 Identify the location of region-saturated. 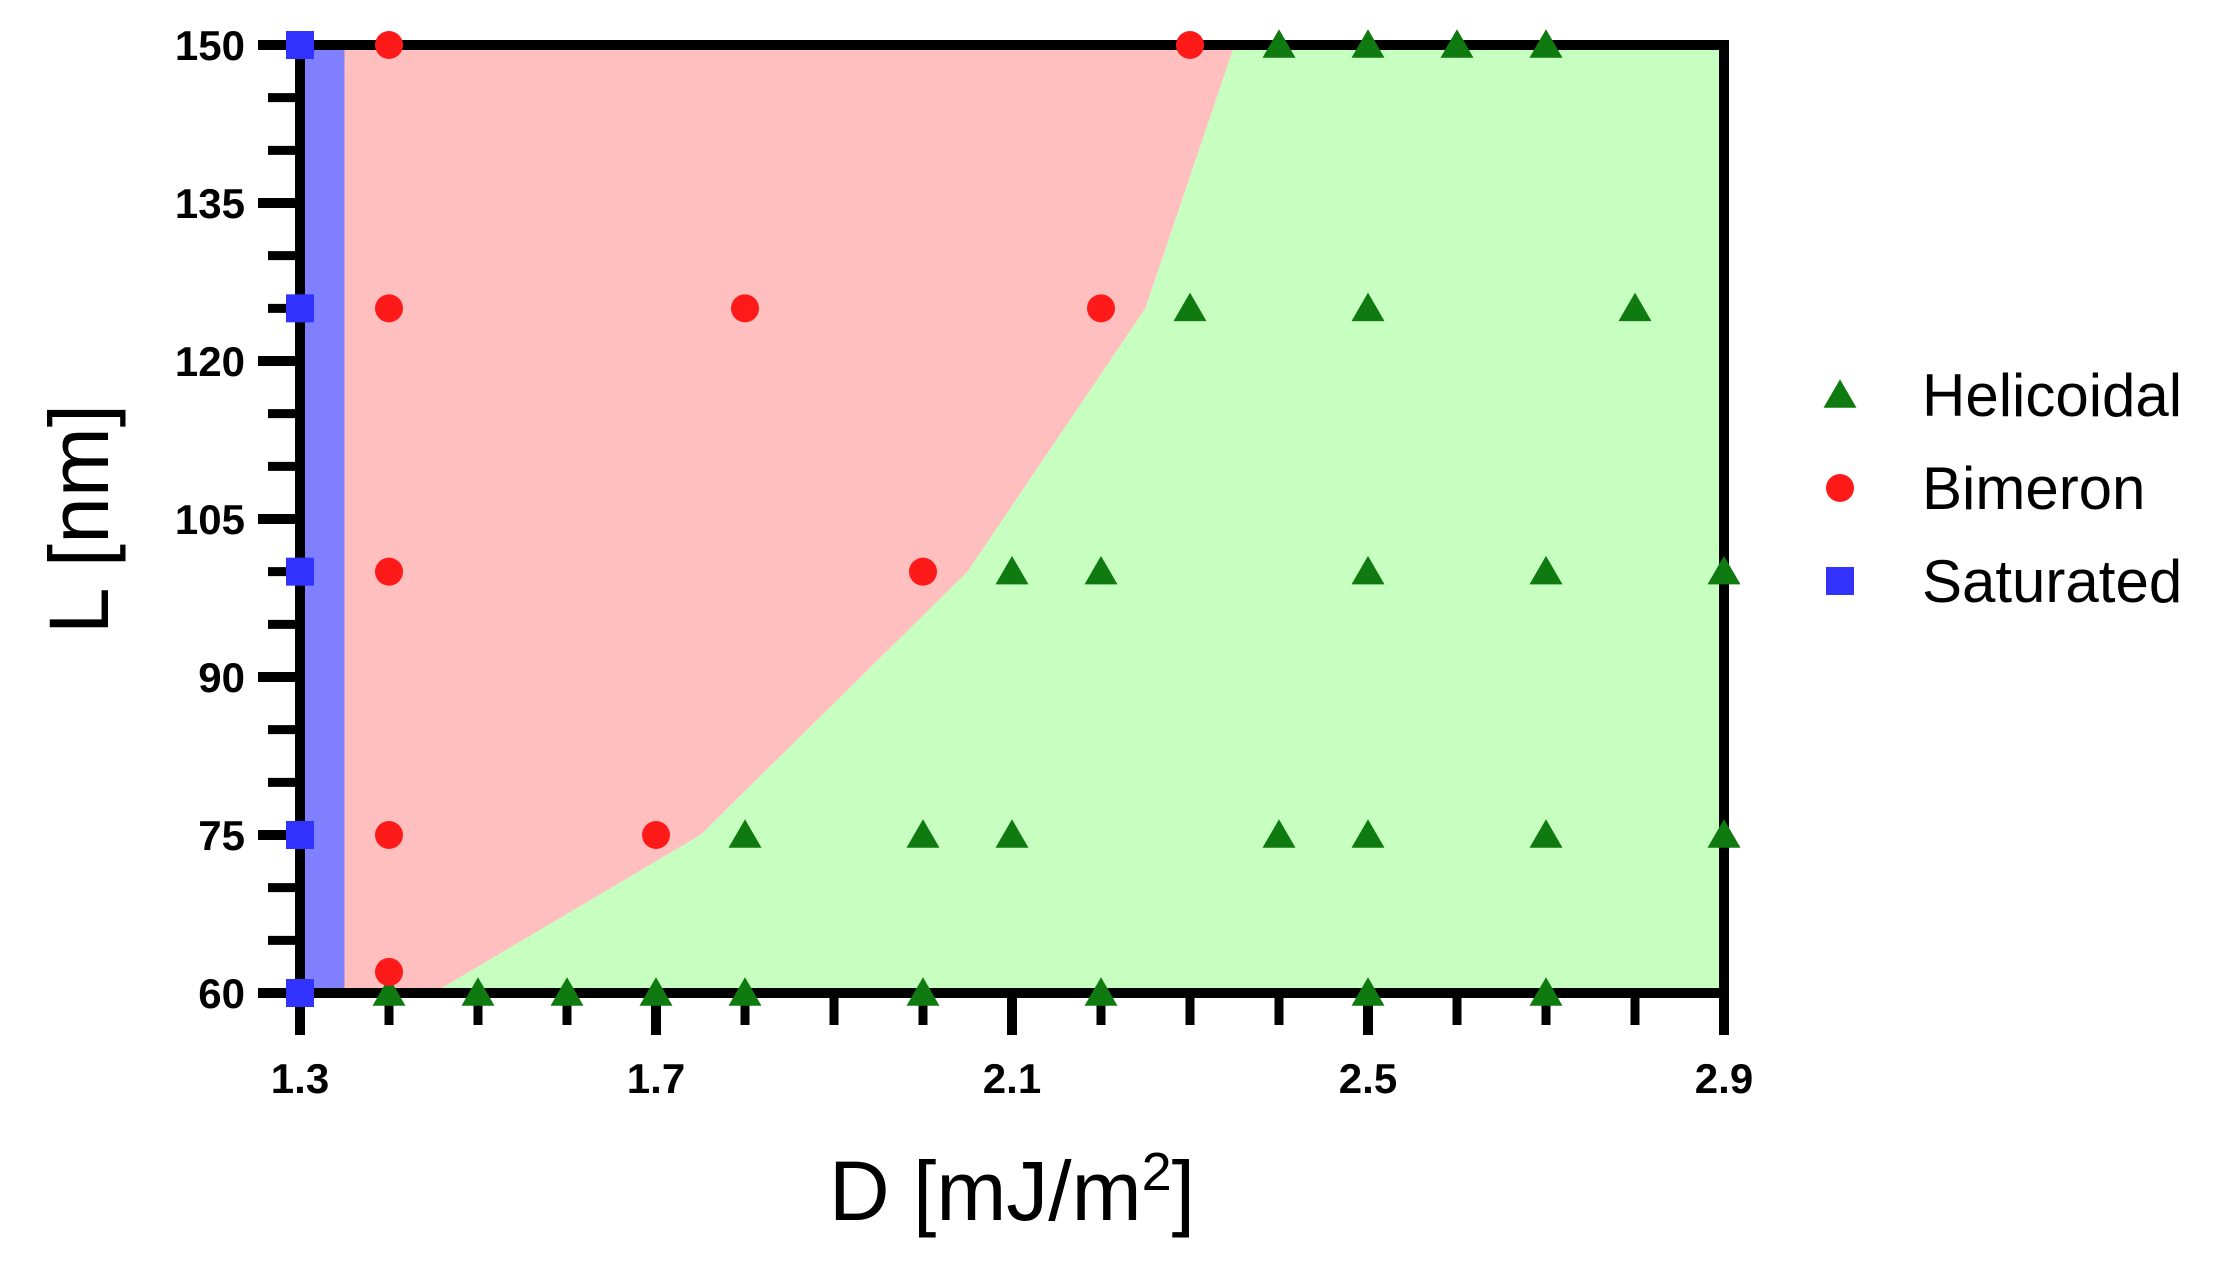
(322, 519).